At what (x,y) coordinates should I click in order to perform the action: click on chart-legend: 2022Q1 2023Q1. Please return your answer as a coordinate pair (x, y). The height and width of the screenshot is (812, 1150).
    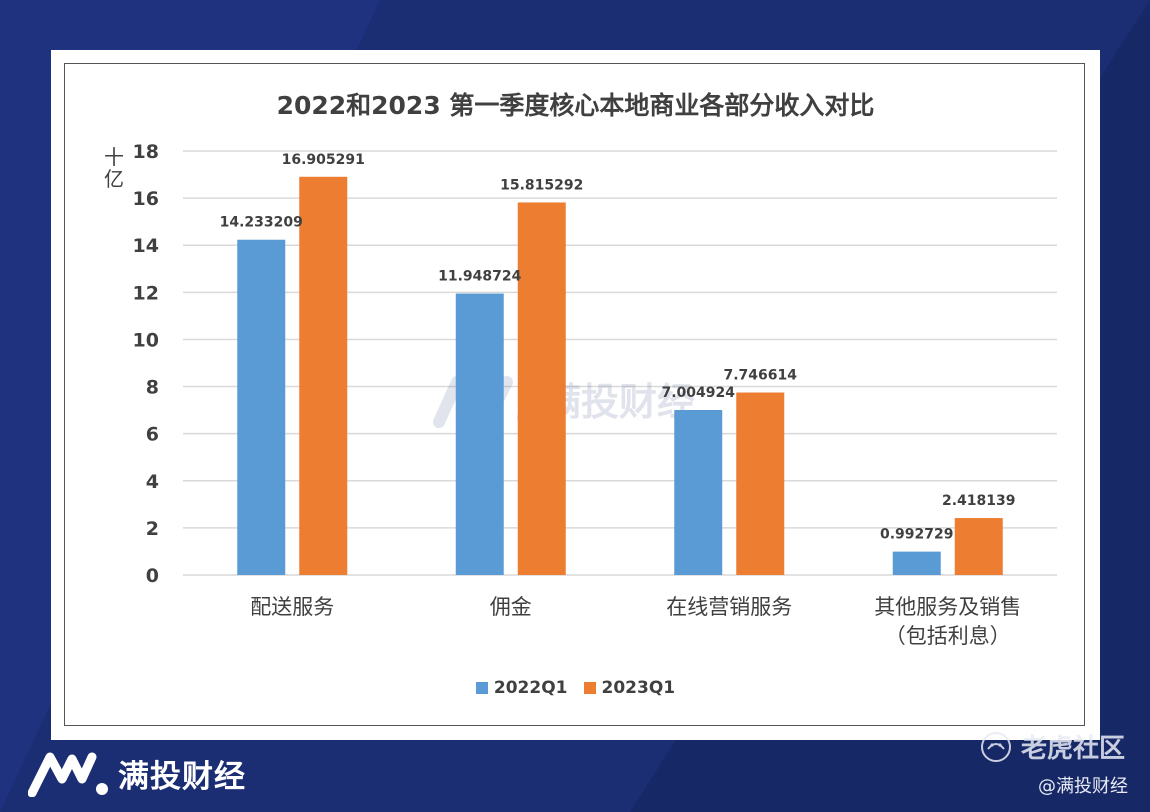
    Looking at the image, I should click on (575, 688).